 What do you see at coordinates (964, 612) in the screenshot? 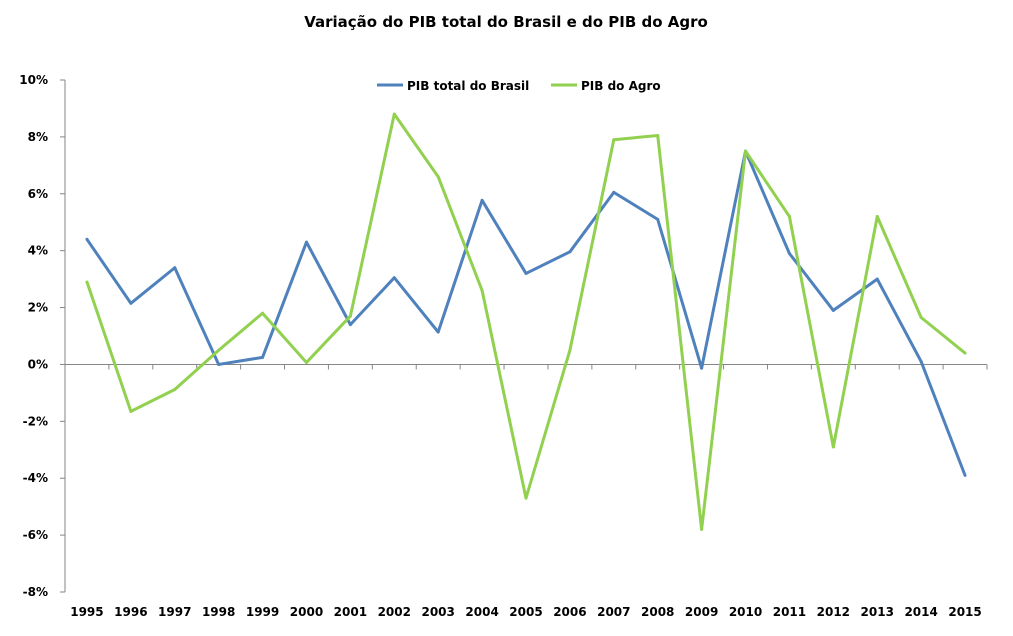
I see `x-tick-label: 2015` at bounding box center [964, 612].